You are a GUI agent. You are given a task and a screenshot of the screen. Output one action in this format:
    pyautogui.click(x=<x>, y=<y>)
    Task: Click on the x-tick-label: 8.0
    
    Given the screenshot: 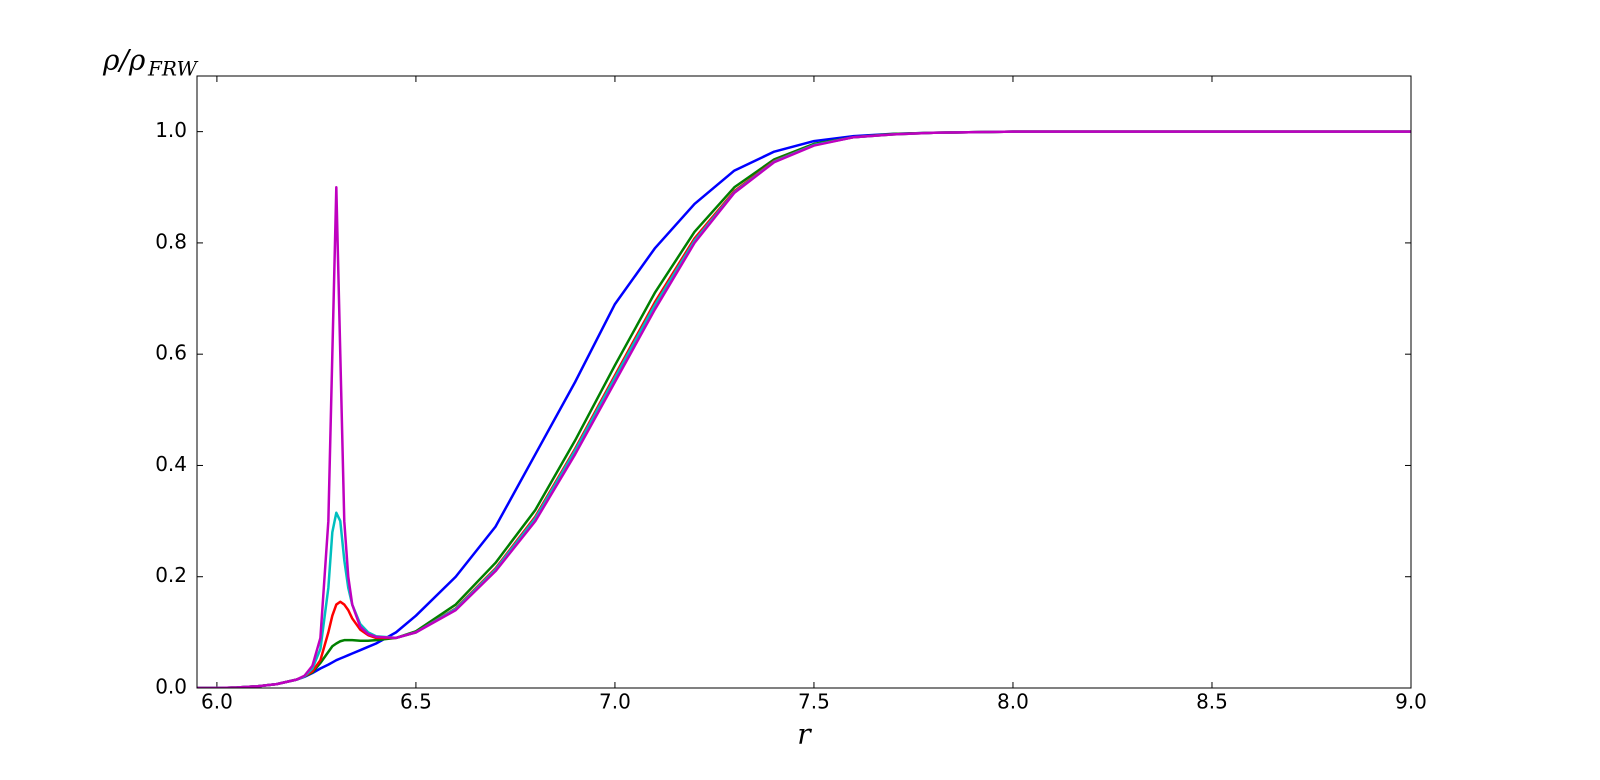 What is the action you would take?
    pyautogui.click(x=1013, y=702)
    